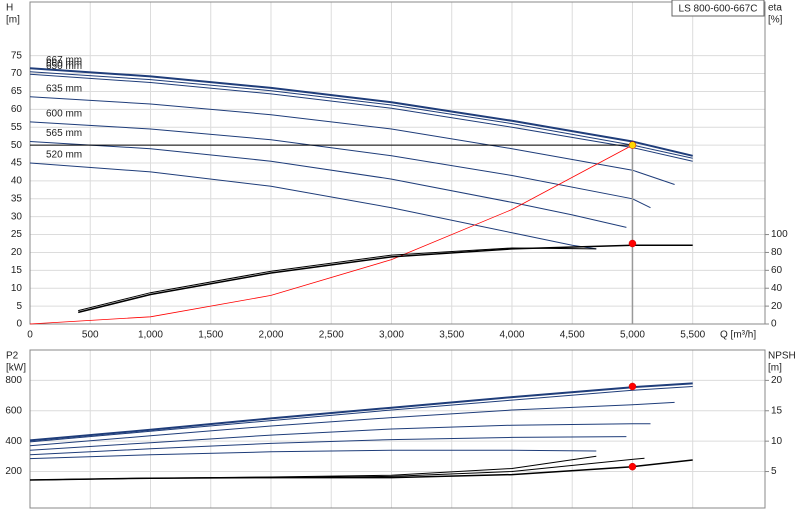 This screenshot has width=800, height=520. What do you see at coordinates (64, 60) in the screenshot?
I see `curve-label: 667 mm` at bounding box center [64, 60].